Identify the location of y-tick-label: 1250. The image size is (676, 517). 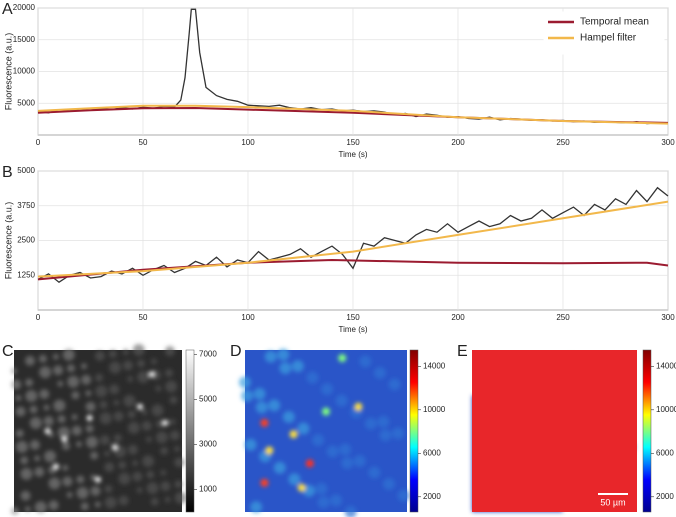
(26, 274).